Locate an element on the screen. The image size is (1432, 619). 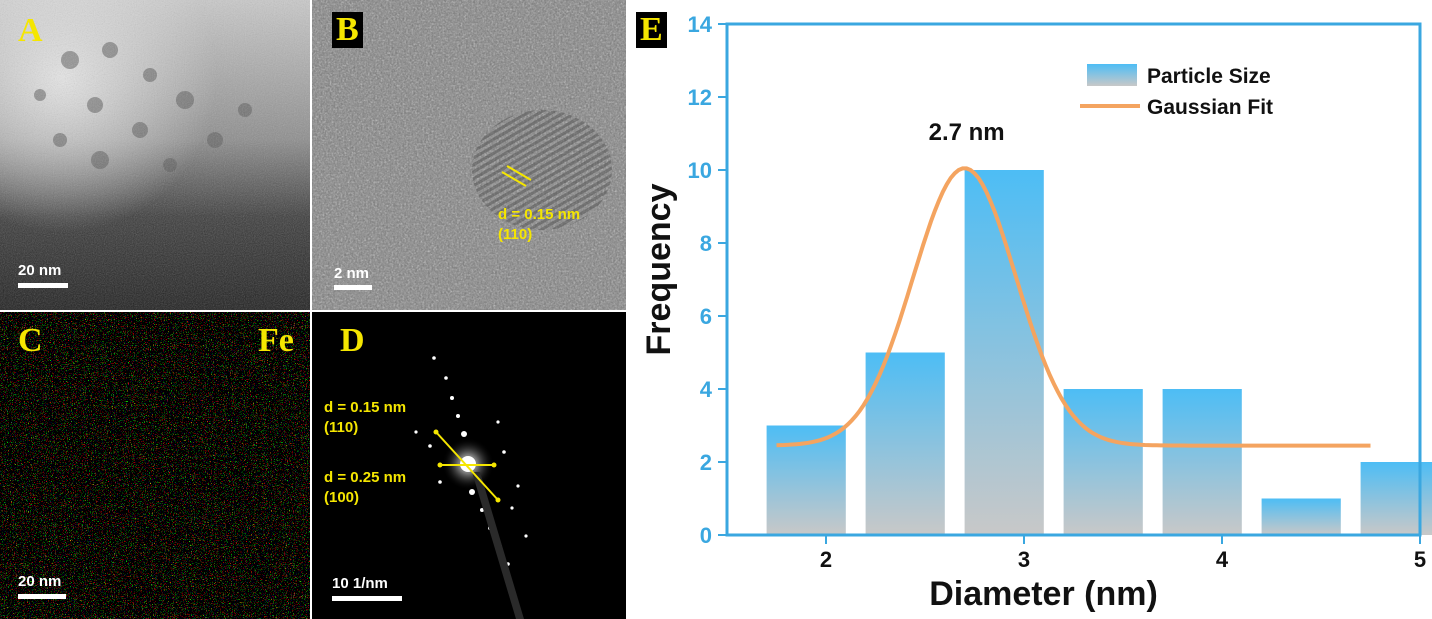
plane-index-text: (110) is located at coordinates (515, 234).